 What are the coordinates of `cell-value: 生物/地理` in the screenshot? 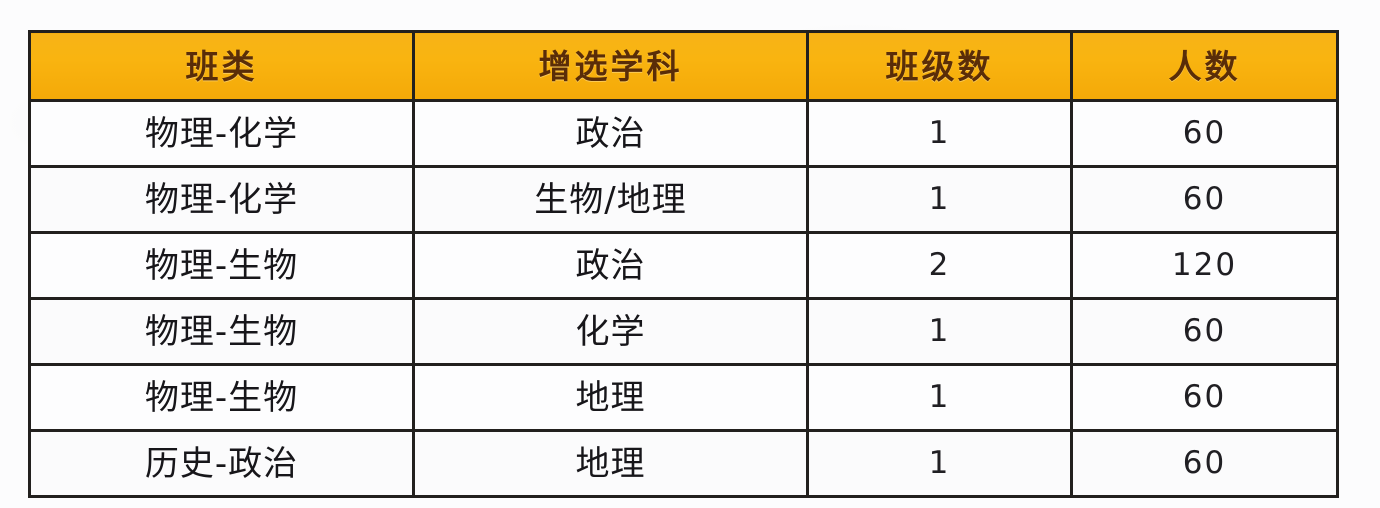 It's located at (610, 199).